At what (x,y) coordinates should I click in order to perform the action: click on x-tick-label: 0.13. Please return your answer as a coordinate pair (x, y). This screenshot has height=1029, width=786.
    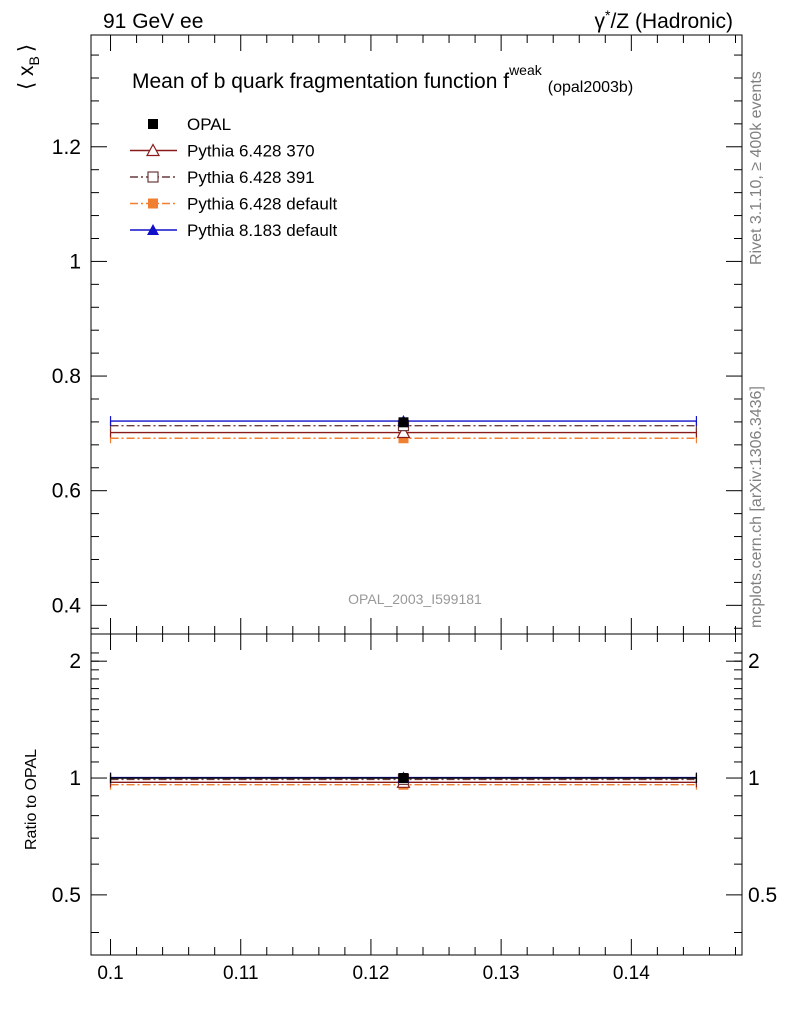
    Looking at the image, I should click on (501, 973).